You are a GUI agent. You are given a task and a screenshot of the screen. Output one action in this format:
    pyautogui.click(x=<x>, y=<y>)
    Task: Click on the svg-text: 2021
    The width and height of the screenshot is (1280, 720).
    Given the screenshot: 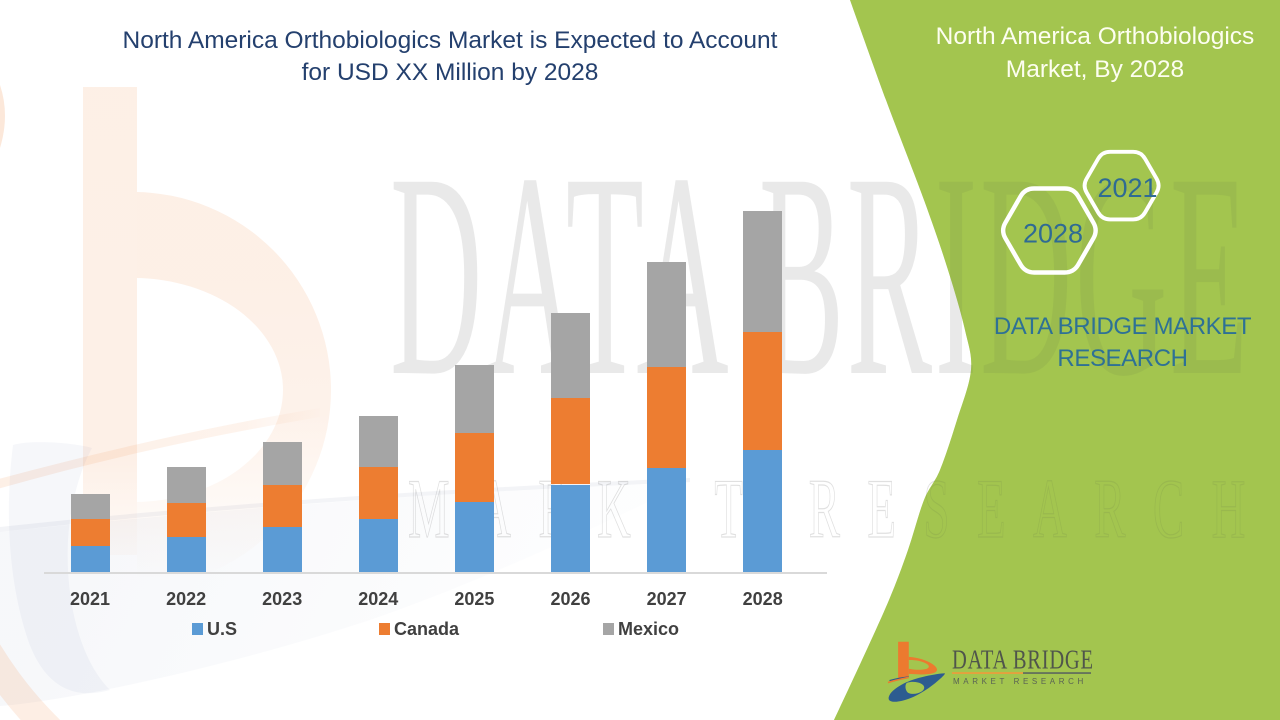 What is the action you would take?
    pyautogui.click(x=1127, y=188)
    